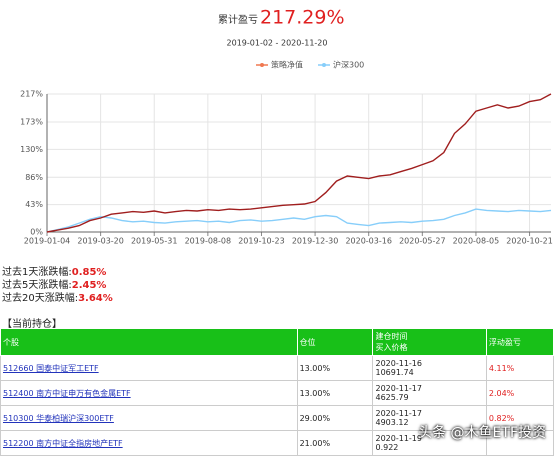  I want to click on cell: 2020-11-16 10691.74, so click(429, 368).